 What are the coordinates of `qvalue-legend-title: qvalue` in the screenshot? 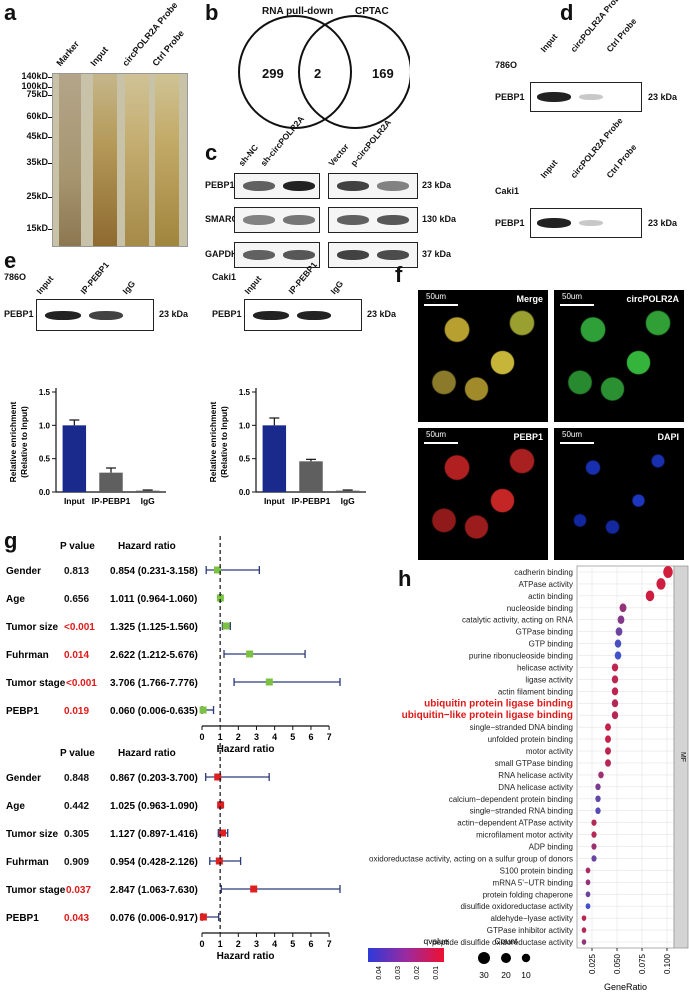 It's located at (435, 941).